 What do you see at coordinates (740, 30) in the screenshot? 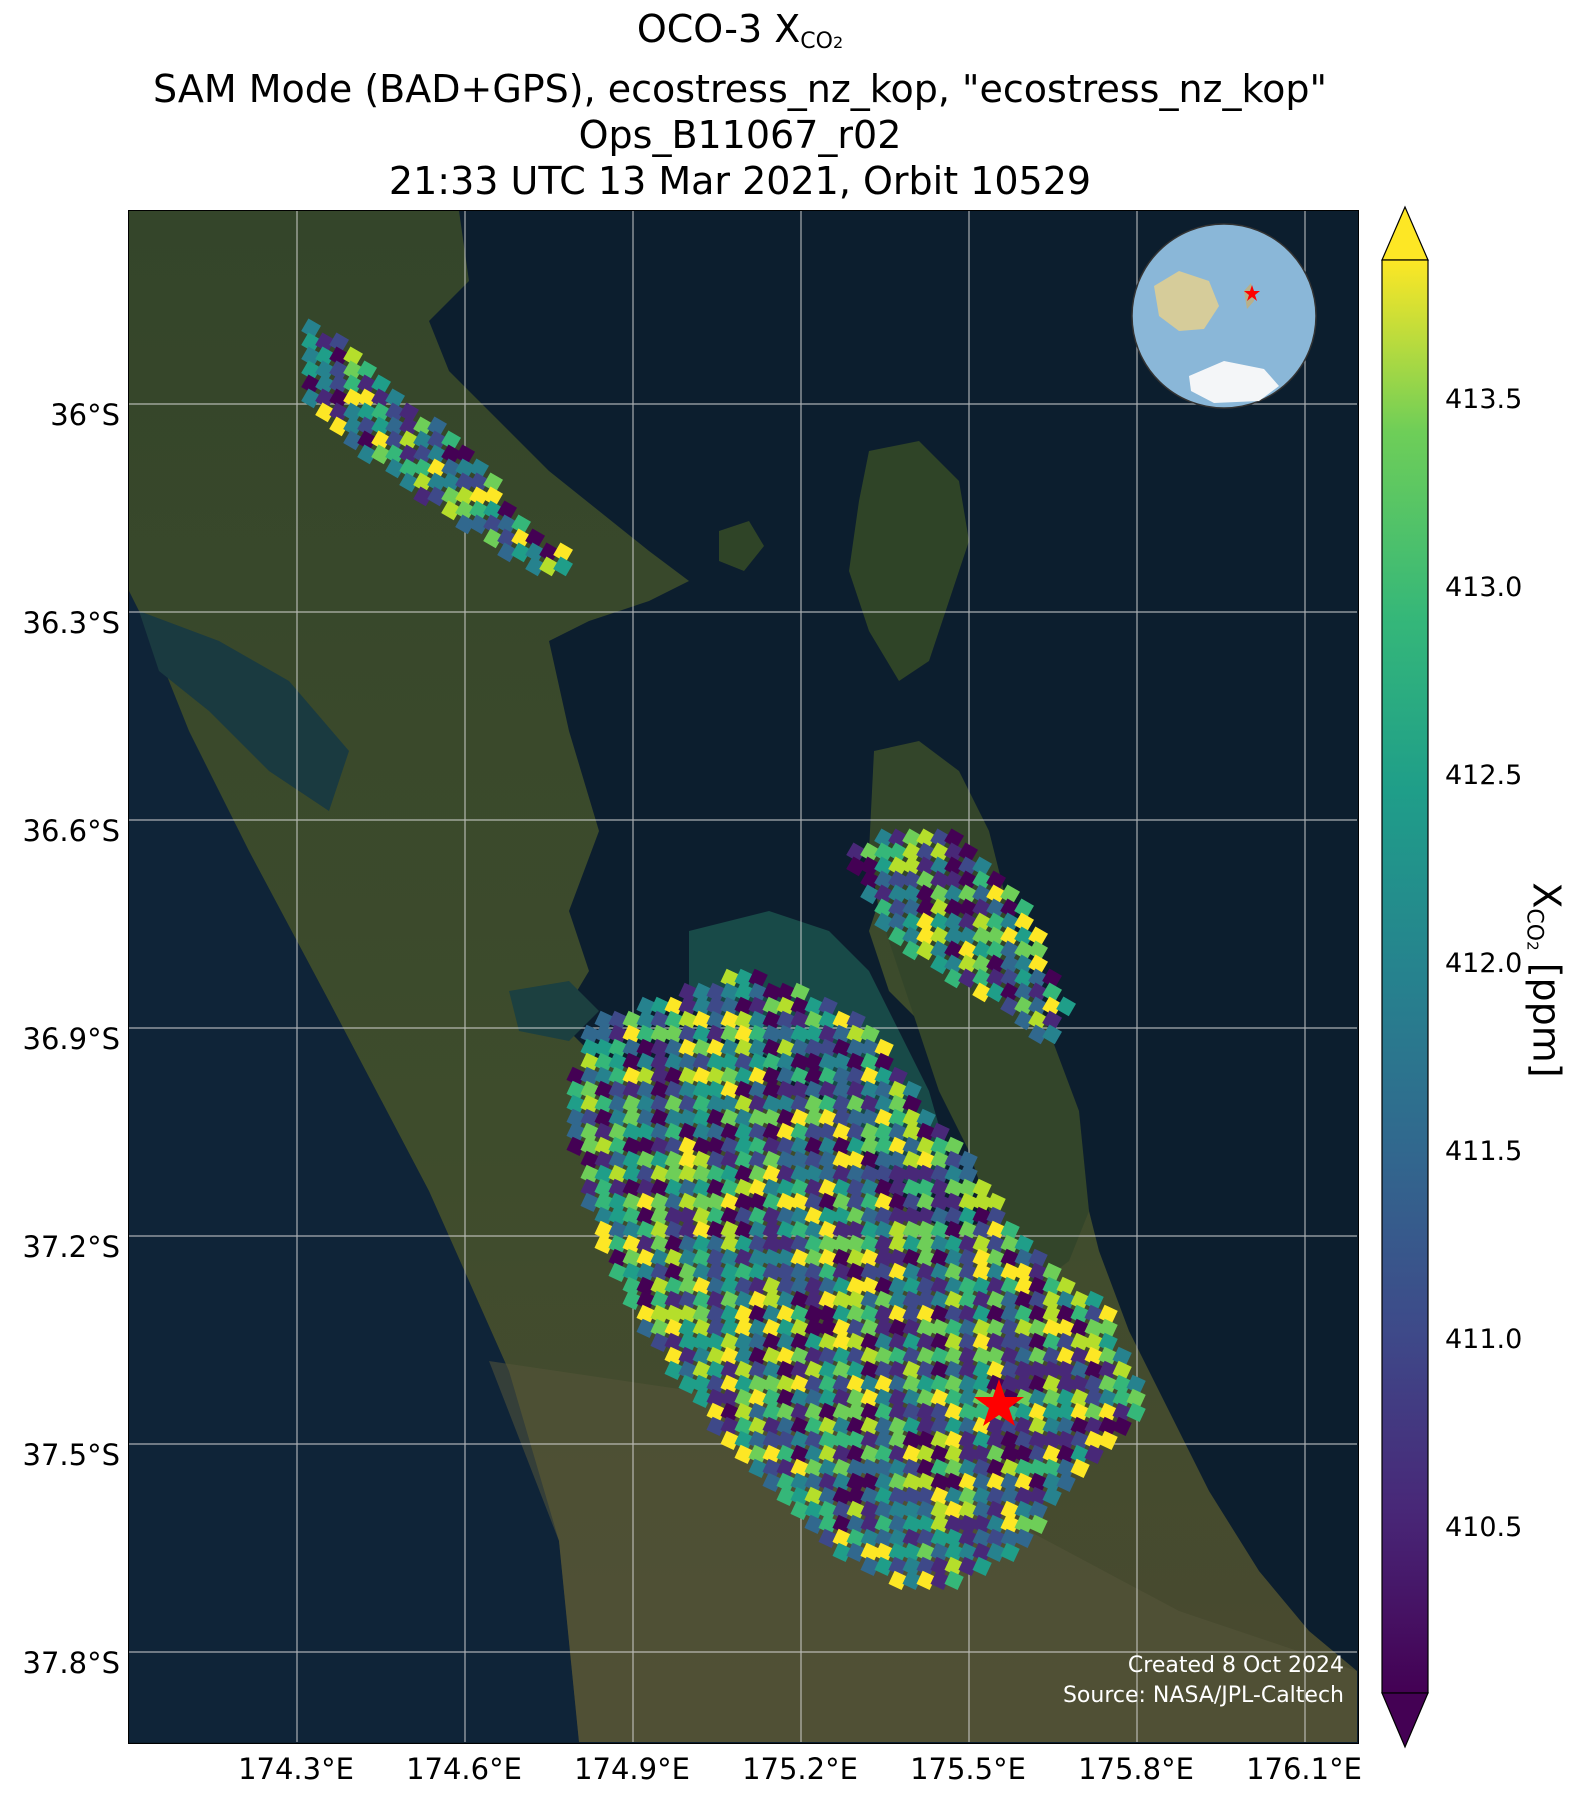
I see `title-line-1: OCO-3 XCO2` at bounding box center [740, 30].